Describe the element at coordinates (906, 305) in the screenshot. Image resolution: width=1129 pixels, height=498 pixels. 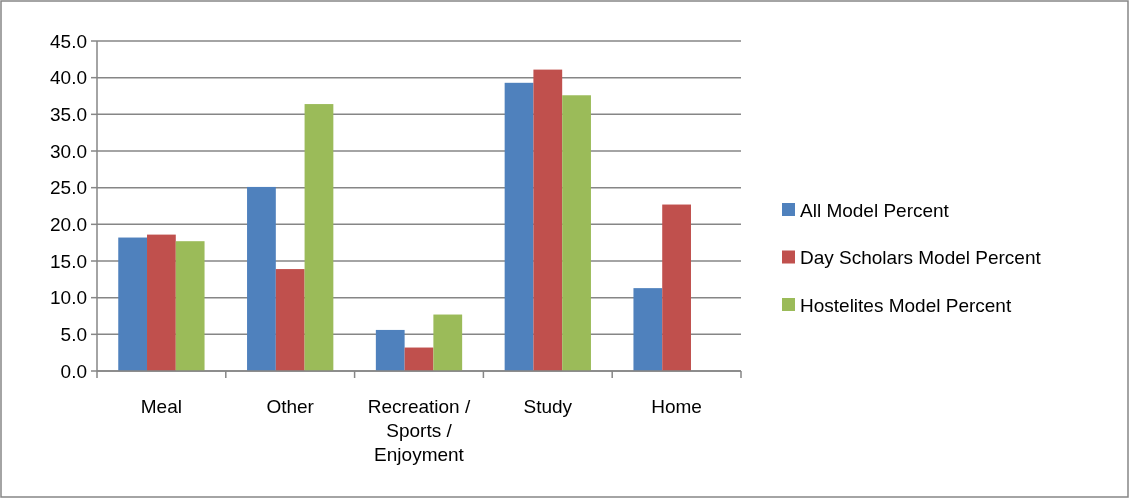
I see `legend-label: Hostelites Model Percent` at that location.